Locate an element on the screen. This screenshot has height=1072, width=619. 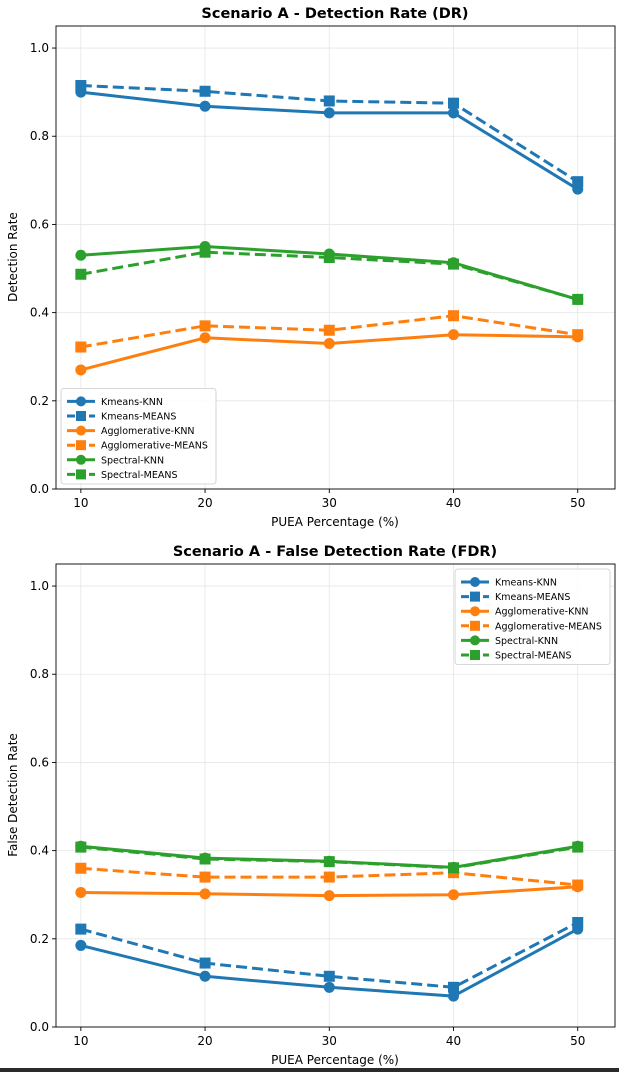
y-axis-title: False Detection Rate is located at coordinates (13, 795).